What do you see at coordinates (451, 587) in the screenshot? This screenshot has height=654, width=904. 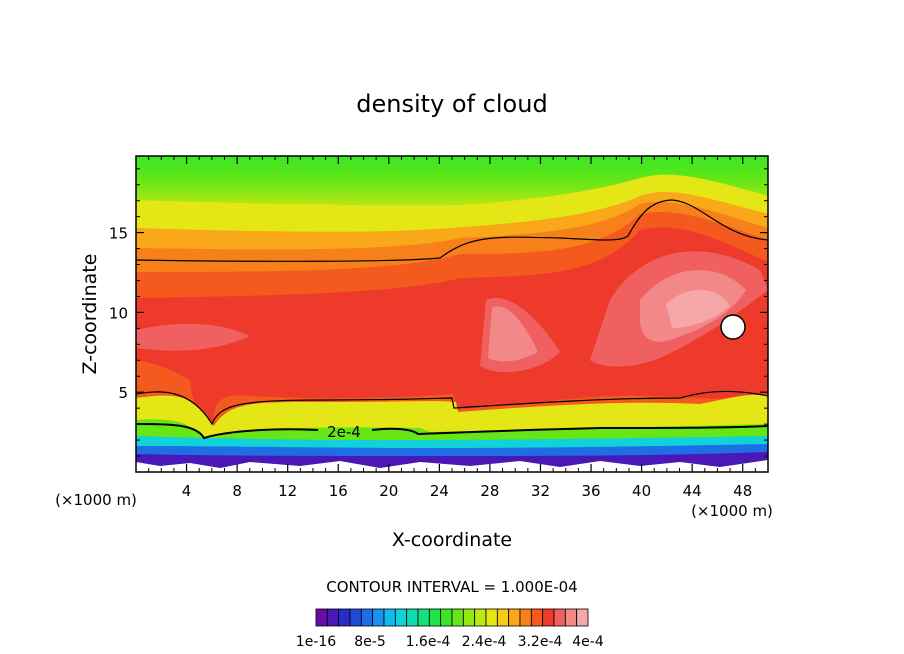 I see `contour-interval-text: CONTOUR INTERVAL = 1.000E-04` at bounding box center [451, 587].